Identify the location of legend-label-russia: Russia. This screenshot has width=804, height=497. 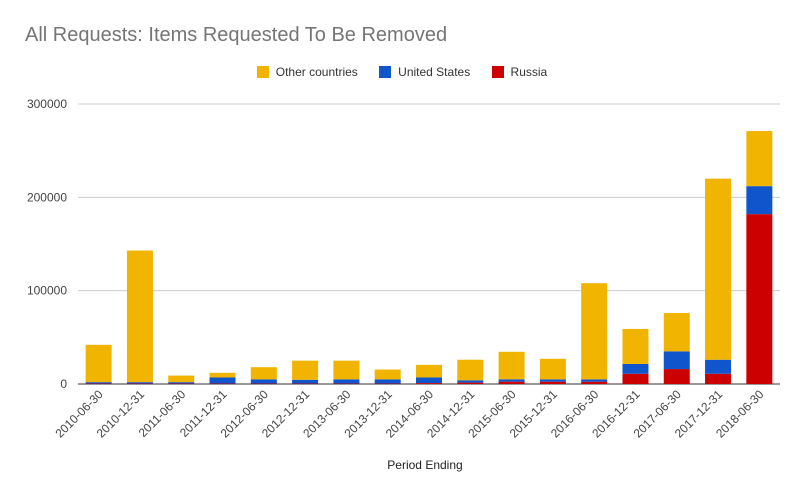
(529, 71).